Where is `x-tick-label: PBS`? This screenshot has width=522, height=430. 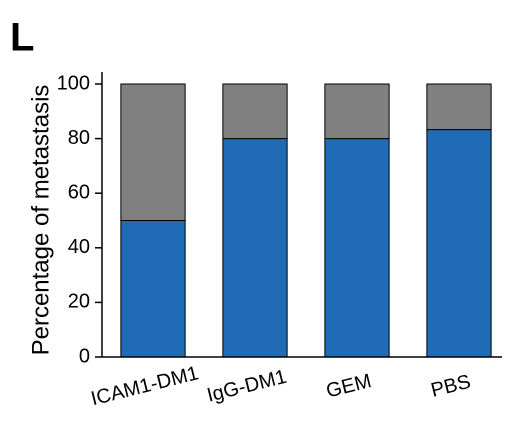
x-tick-label: PBS is located at coordinates (451, 386).